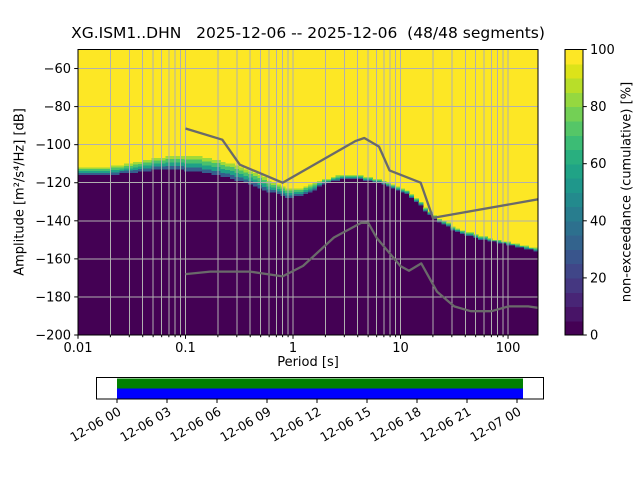 This screenshot has height=480, width=640. I want to click on x-tick-label: 0.01, so click(78, 348).